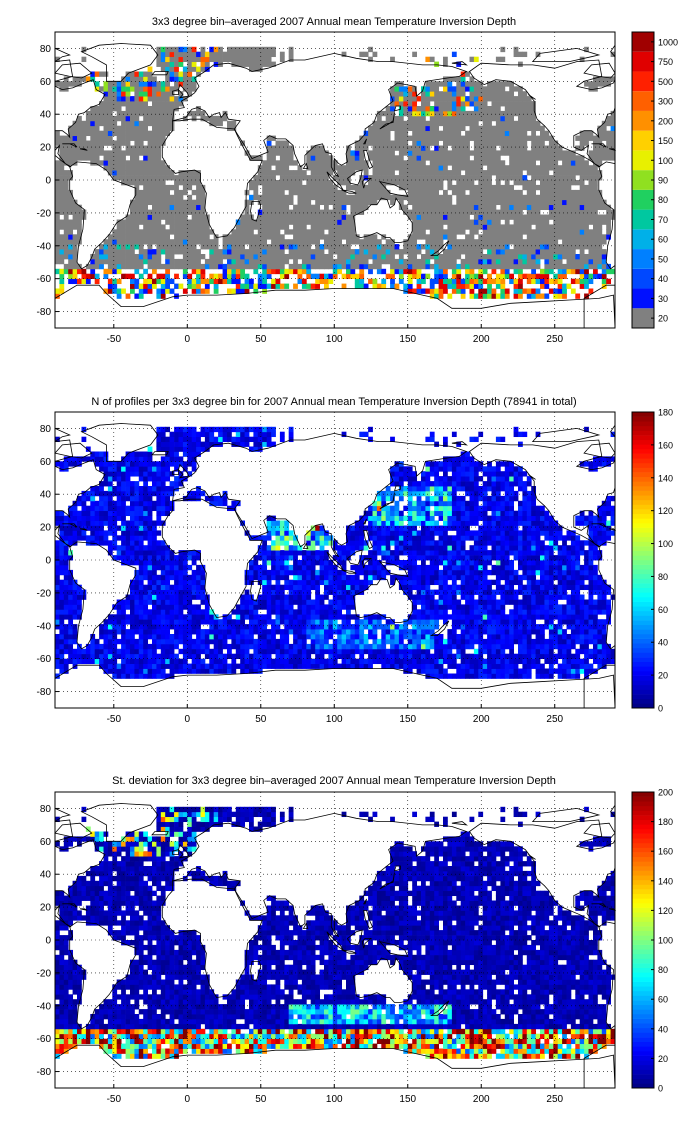 The image size is (696, 1140). What do you see at coordinates (643, 219) in the screenshot?
I see `colorbar-swatch` at bounding box center [643, 219].